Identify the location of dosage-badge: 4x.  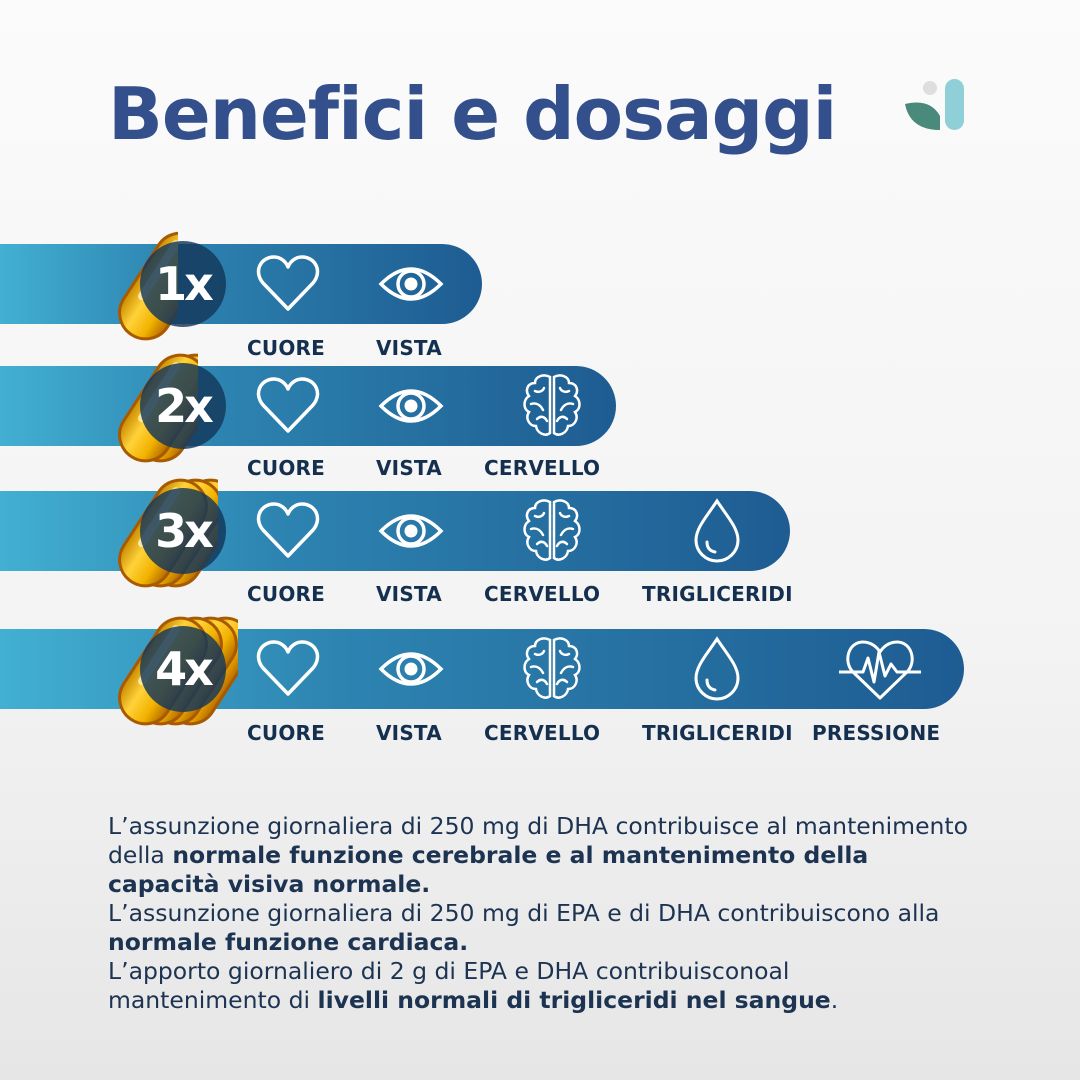
(183, 669).